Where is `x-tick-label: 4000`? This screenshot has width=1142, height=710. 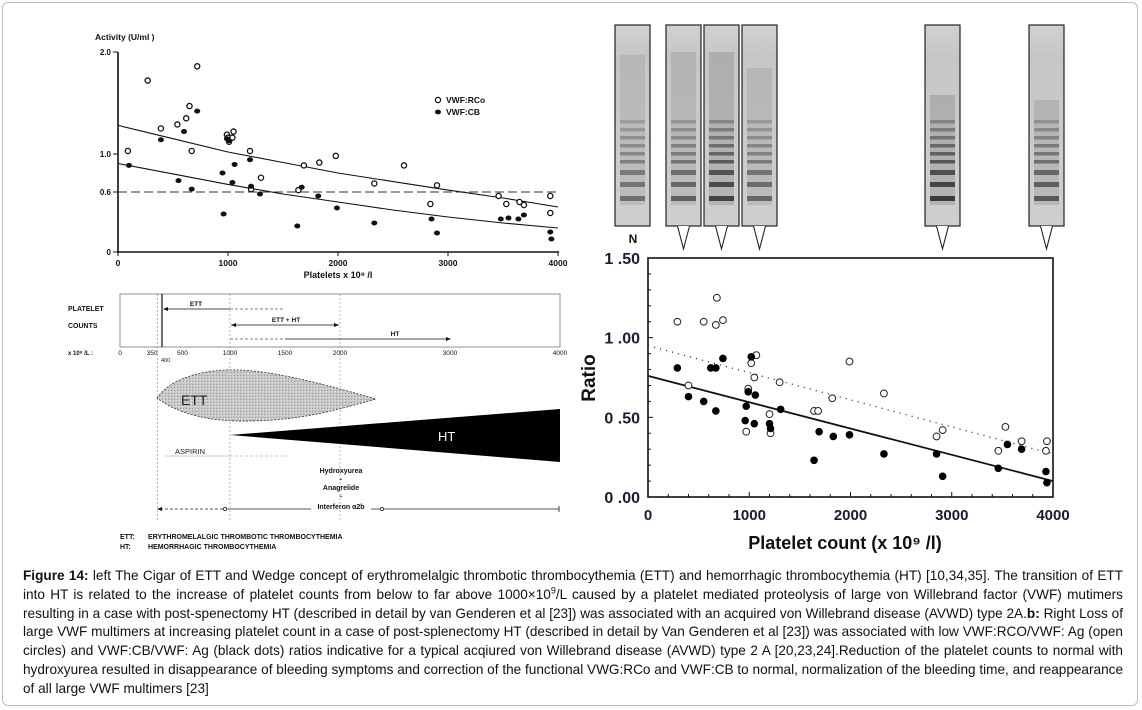
x-tick-label: 4000 is located at coordinates (1052, 515).